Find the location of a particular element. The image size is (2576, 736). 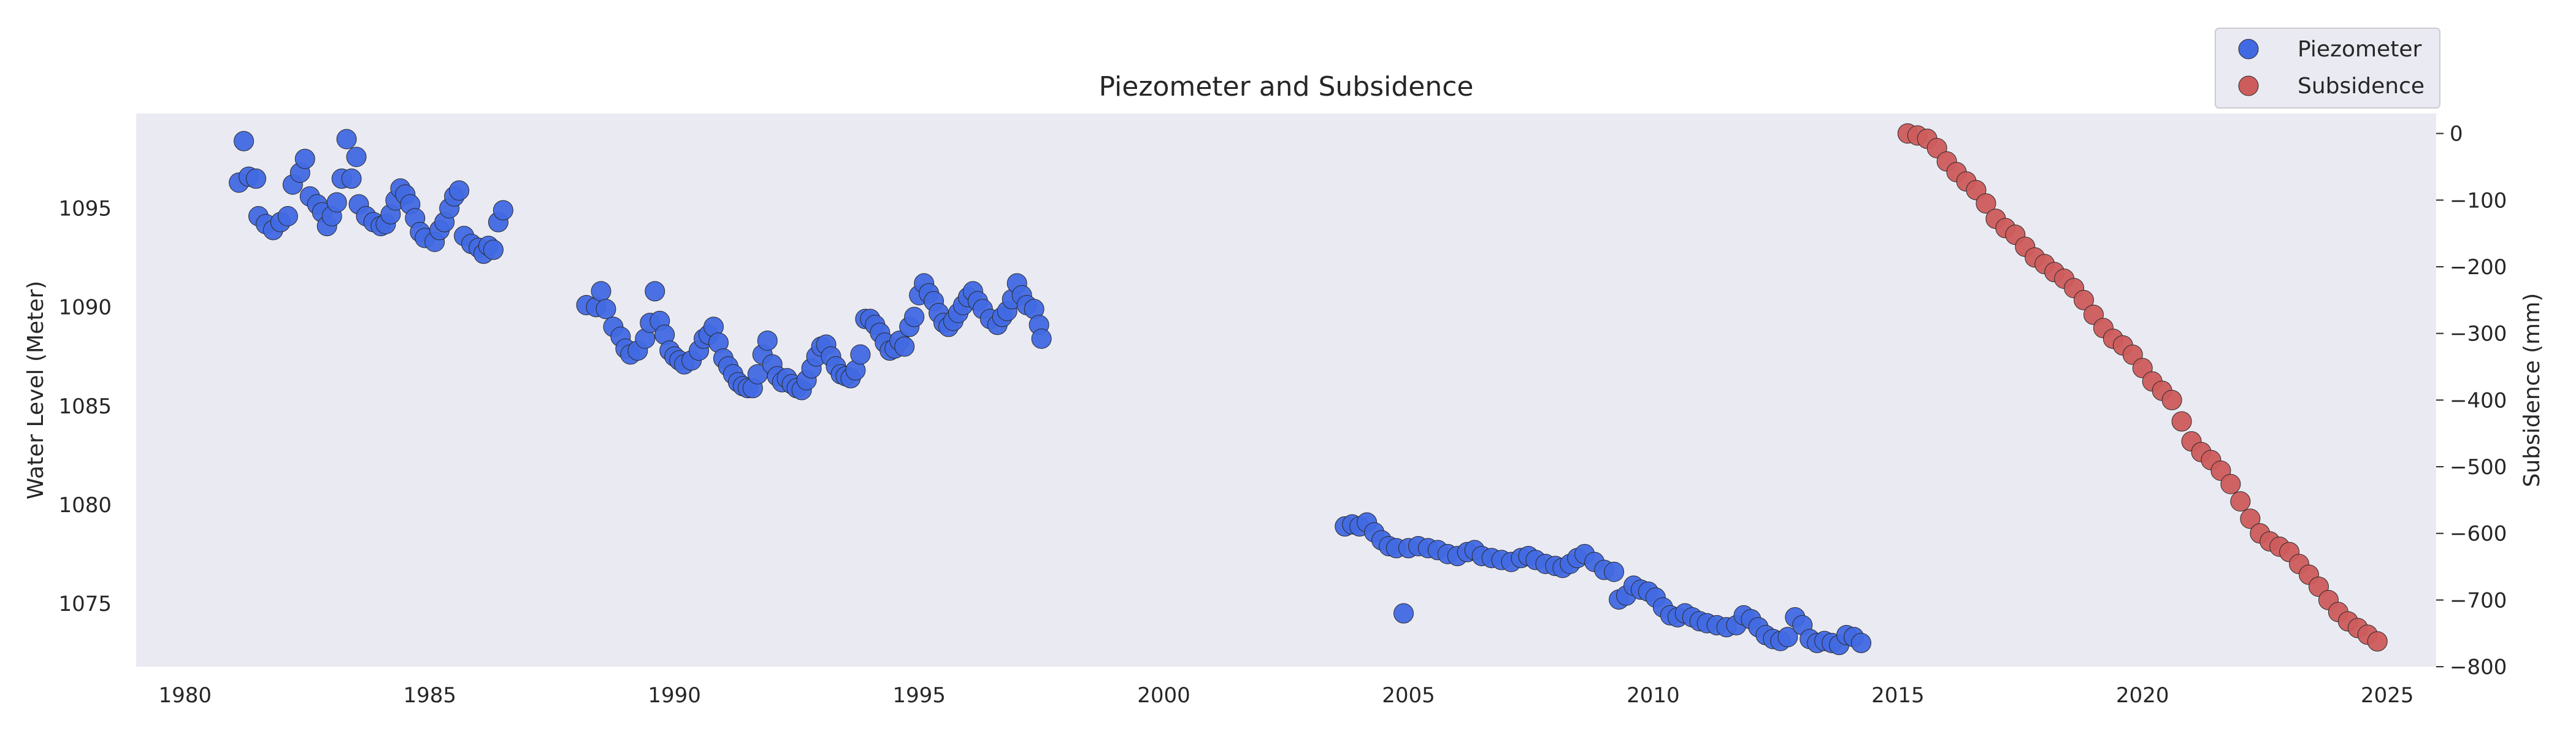

y-tick-label: 1095 is located at coordinates (85, 209).